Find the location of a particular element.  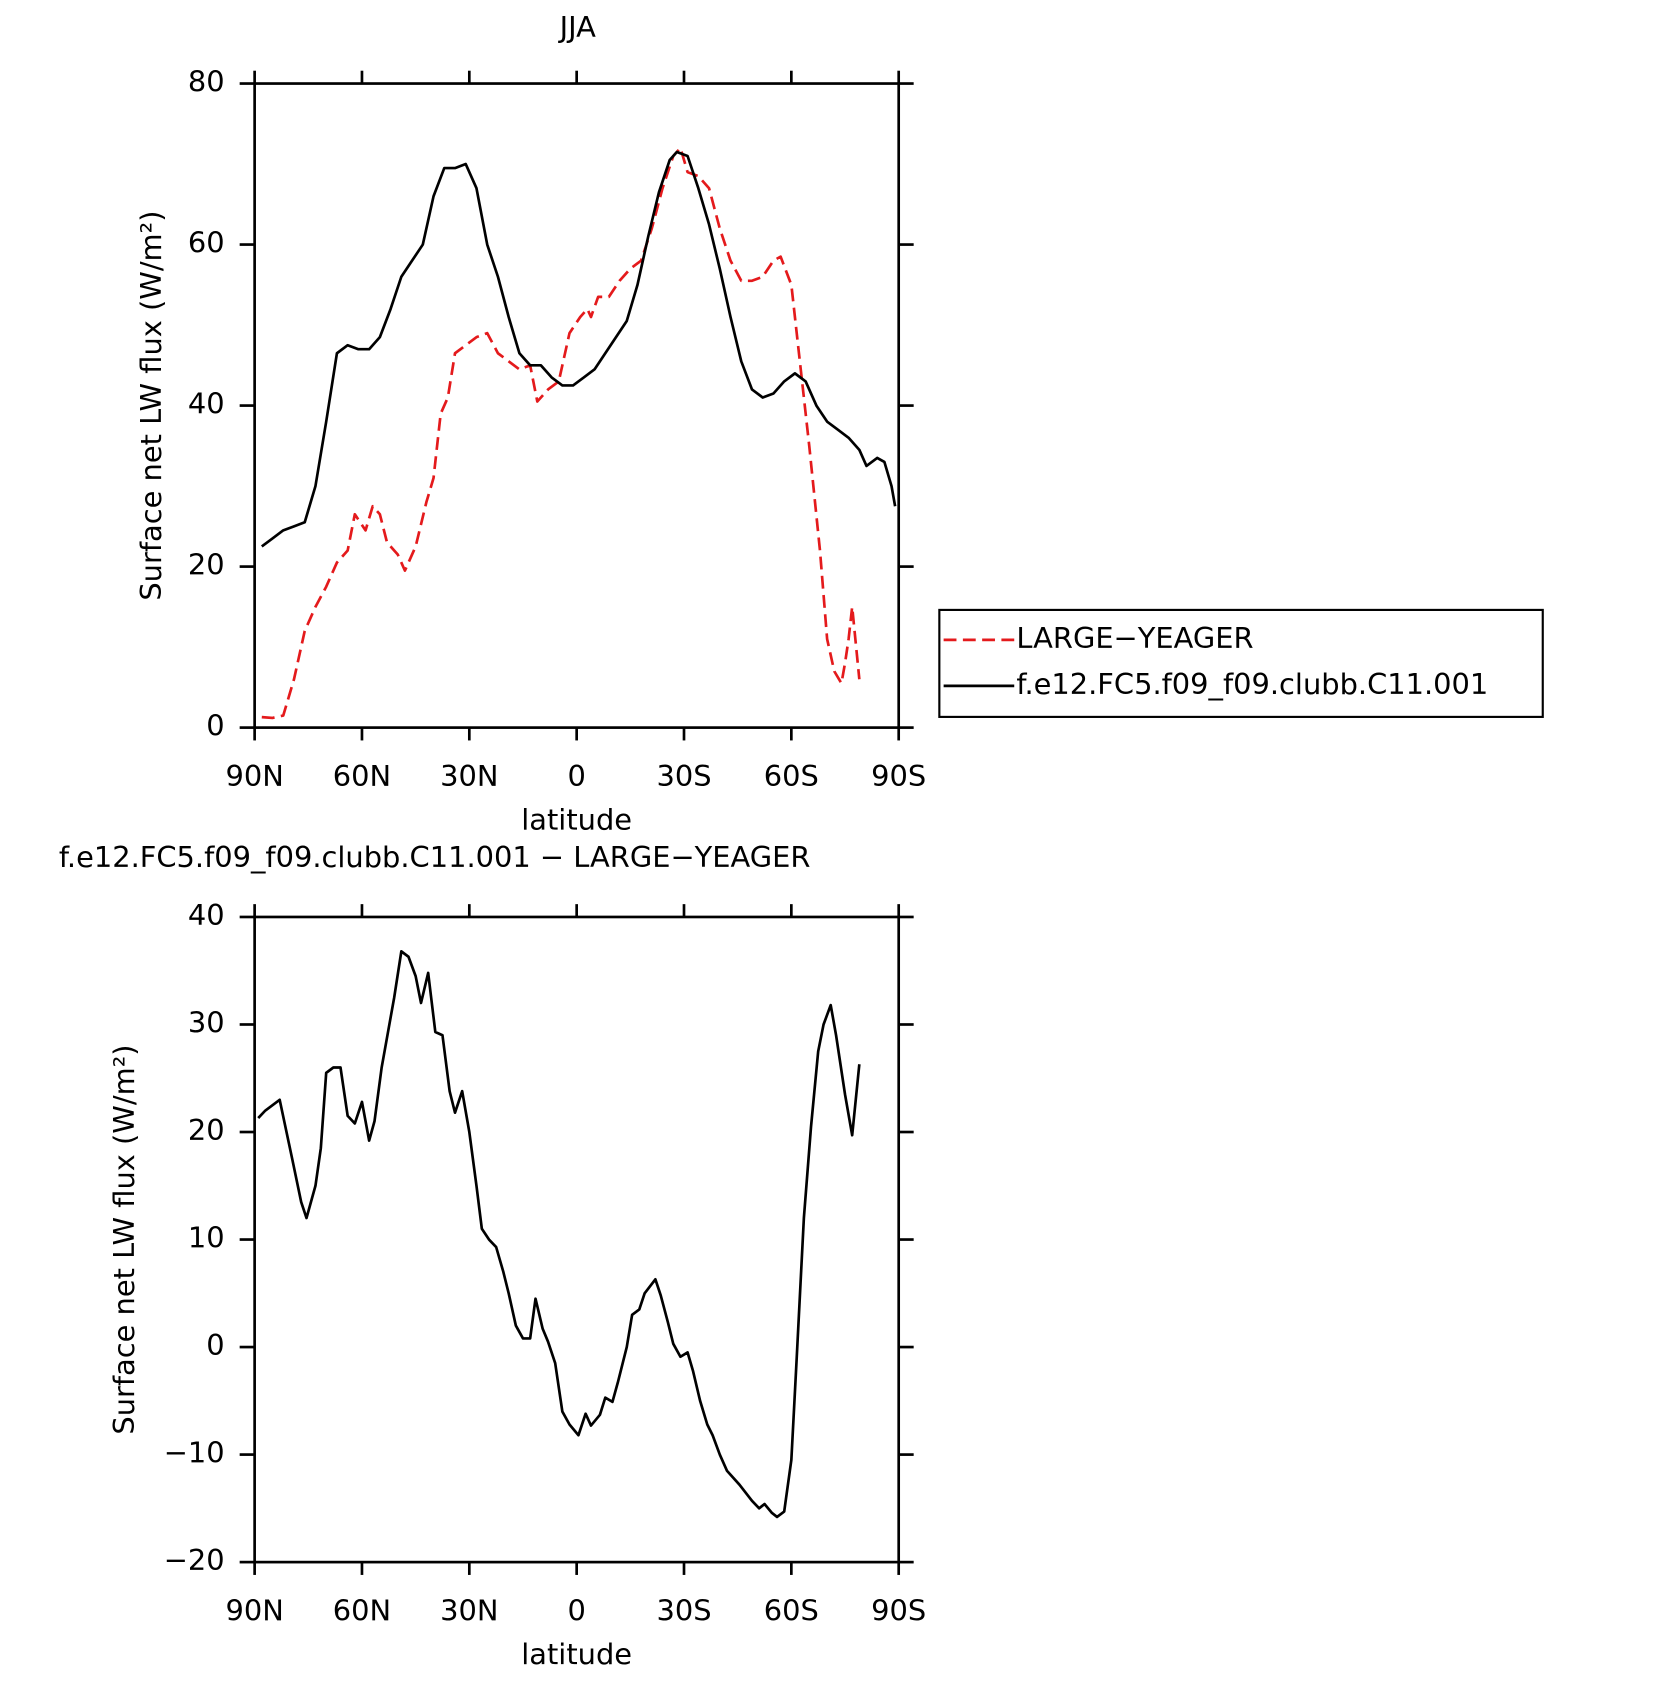

y-tick-label: −20 is located at coordinates (194, 1560).